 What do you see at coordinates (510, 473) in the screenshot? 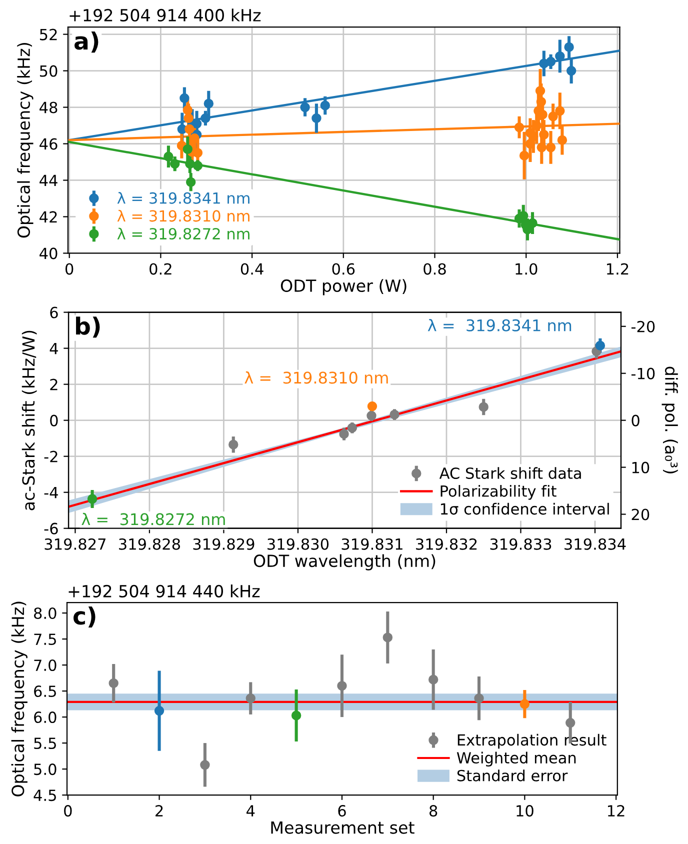
I see `legend-label: AC Stark shift data` at bounding box center [510, 473].